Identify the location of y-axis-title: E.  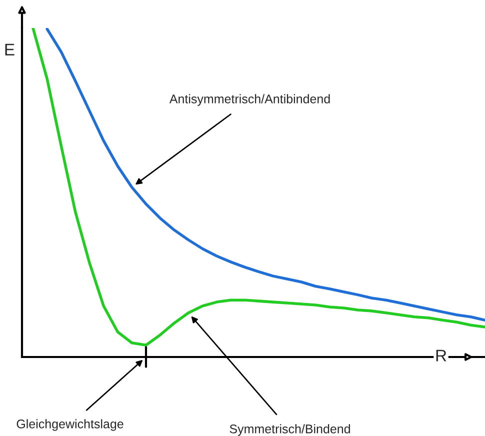
(9, 50).